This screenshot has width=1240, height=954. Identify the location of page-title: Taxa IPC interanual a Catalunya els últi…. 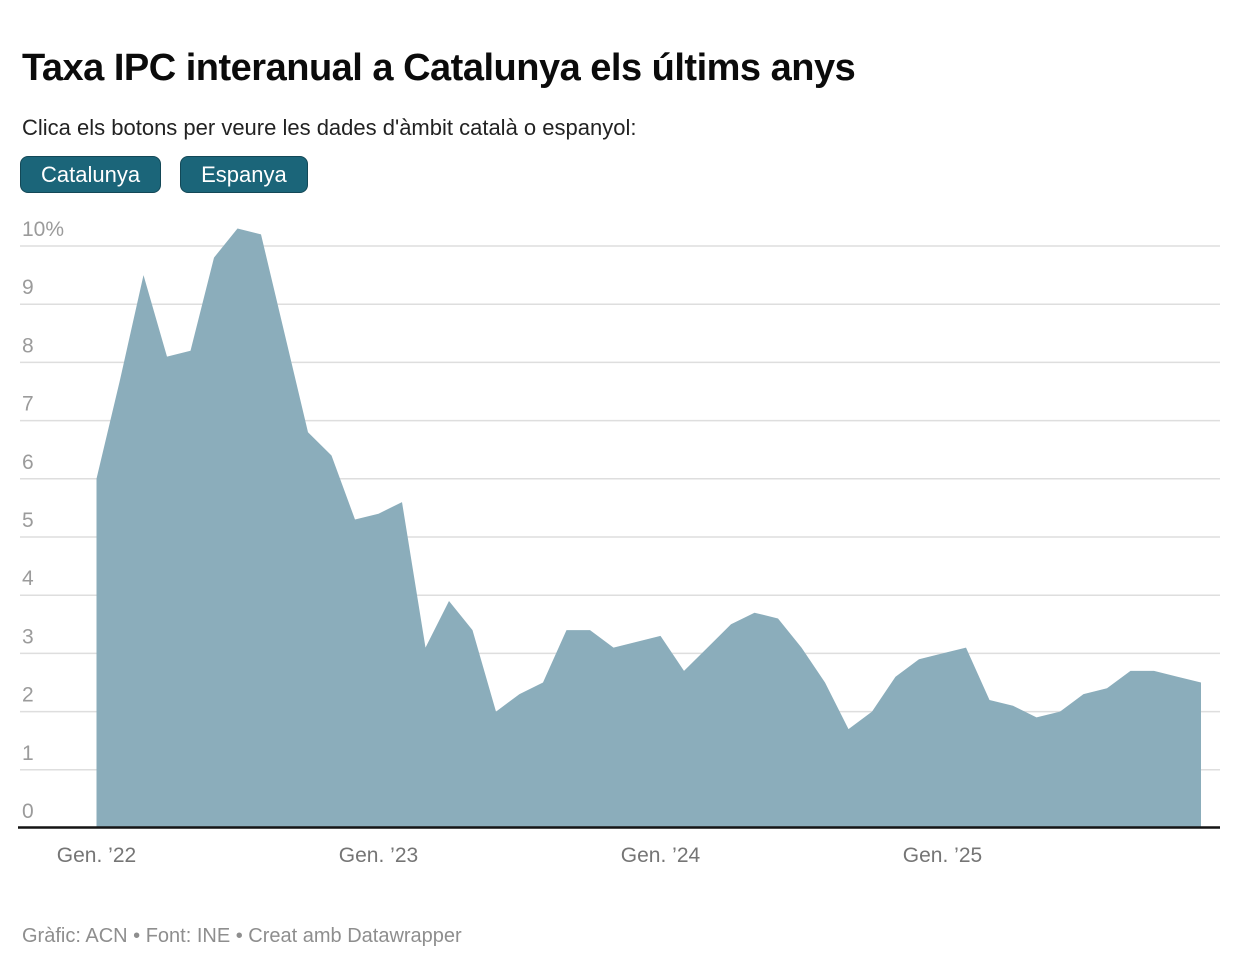
(439, 68).